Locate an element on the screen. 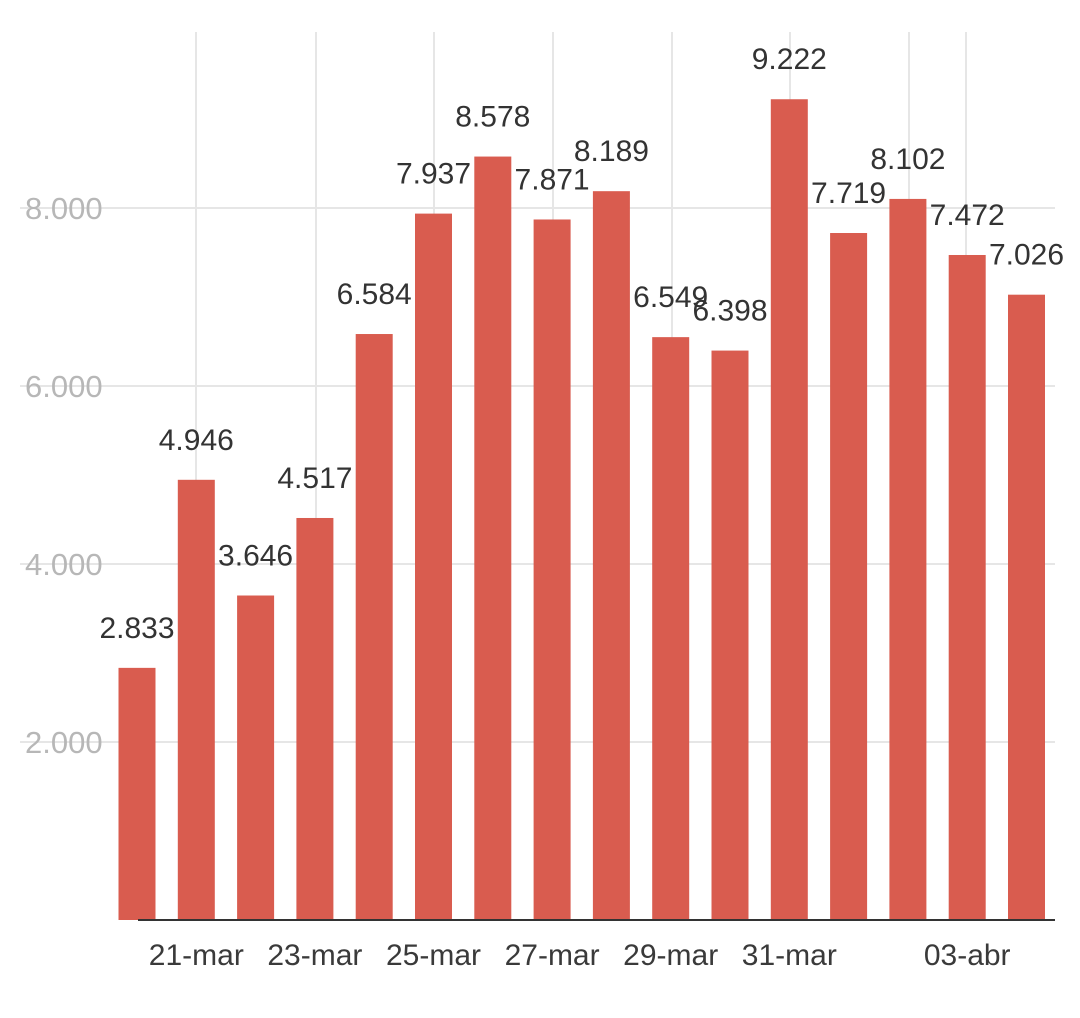 Image resolution: width=1080 pixels, height=1018 pixels. data-label: 8.578 is located at coordinates (492, 117).